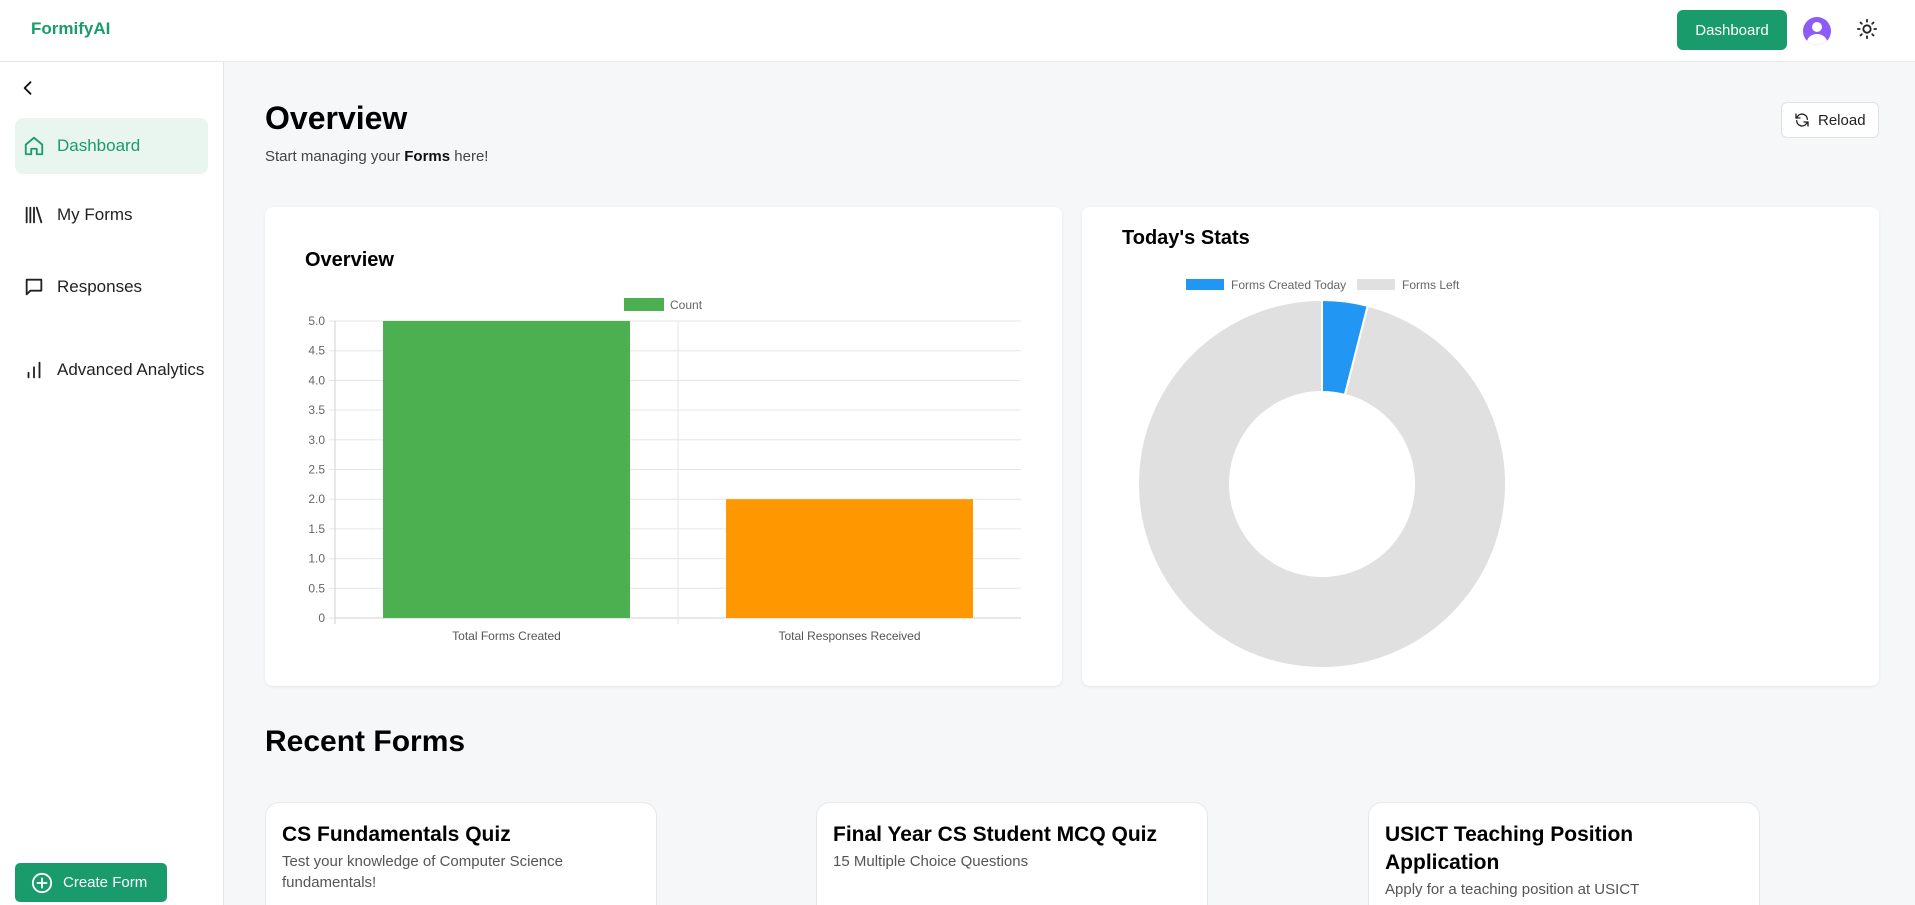 The image size is (1915, 905). Describe the element at coordinates (71, 28) in the screenshot. I see `brand-logo: FormifyAI` at that location.